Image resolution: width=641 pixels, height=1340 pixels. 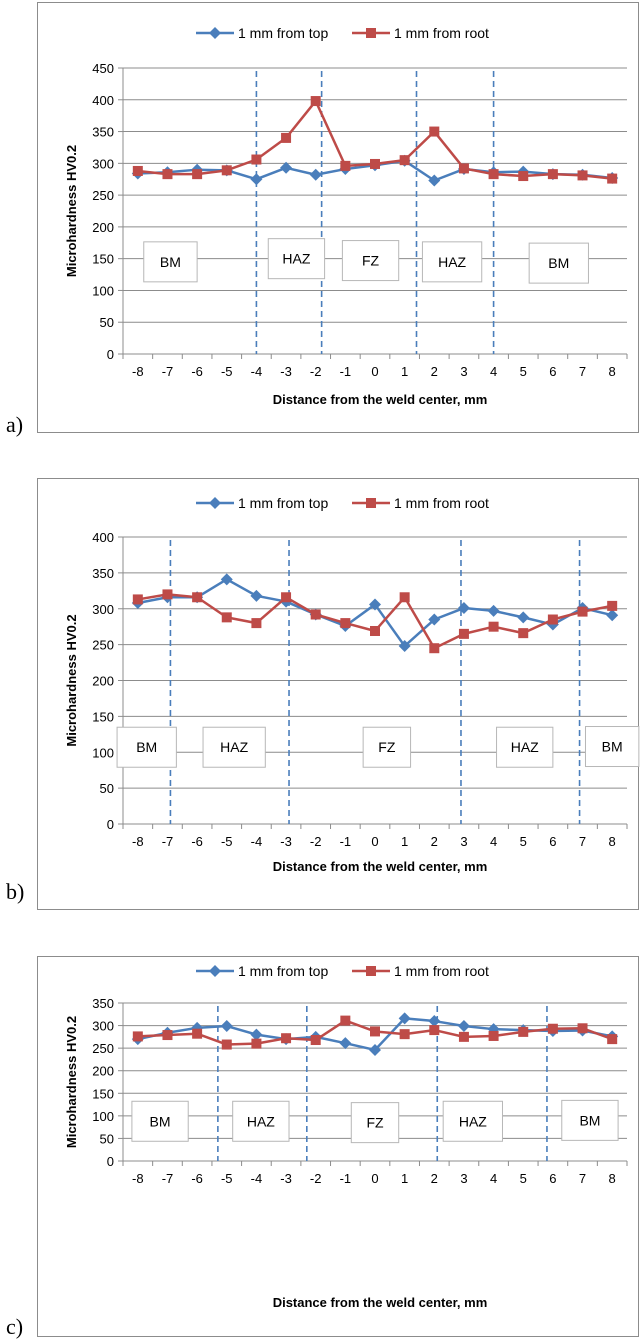 What do you see at coordinates (15, 891) in the screenshot?
I see `panel-label: b)` at bounding box center [15, 891].